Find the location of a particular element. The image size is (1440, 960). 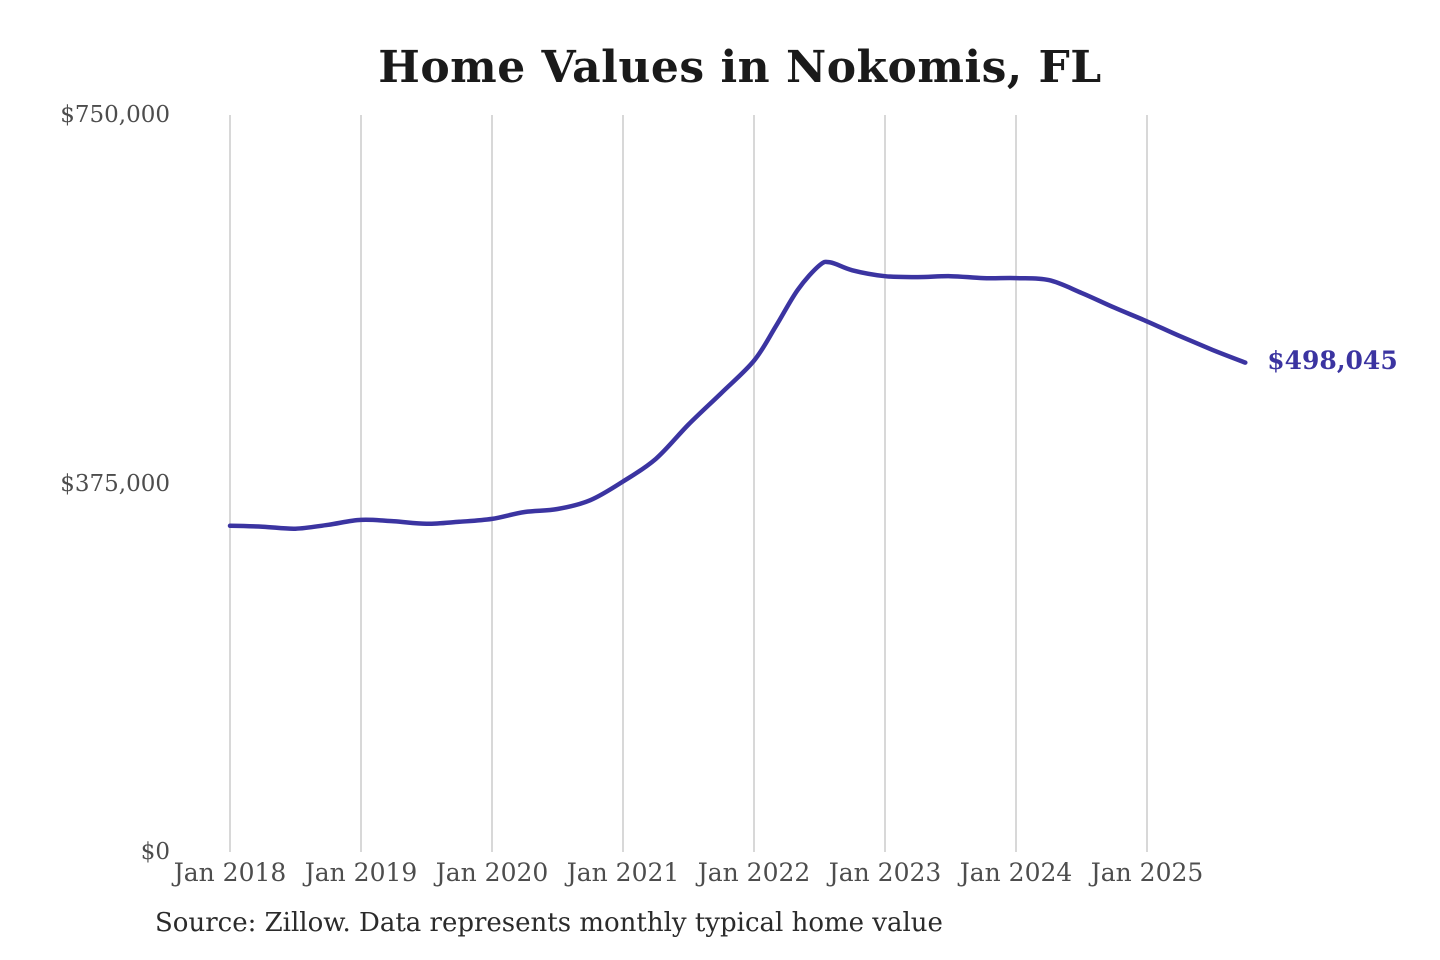

x-axis-tick-label: Jan 2025 is located at coordinates (1147, 872).